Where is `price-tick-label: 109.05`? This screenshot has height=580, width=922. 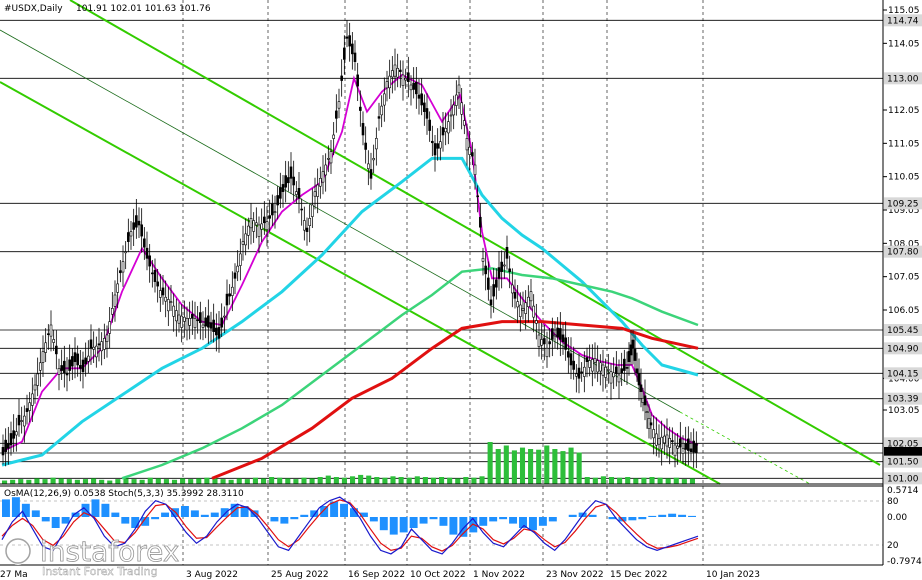 price-tick-label: 109.05 is located at coordinates (904, 211).